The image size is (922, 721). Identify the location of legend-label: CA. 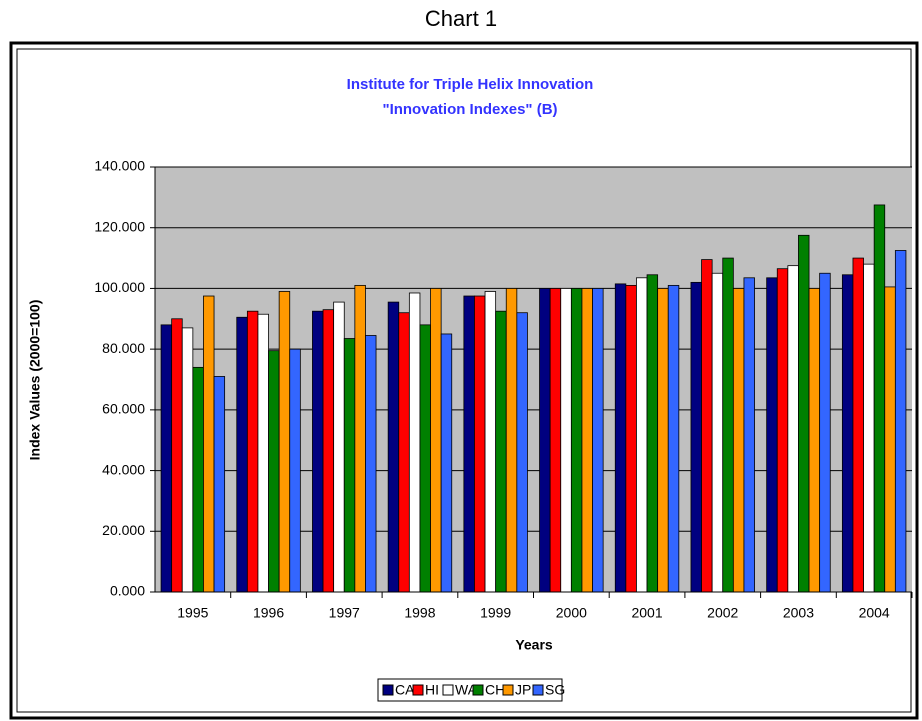
(405, 690).